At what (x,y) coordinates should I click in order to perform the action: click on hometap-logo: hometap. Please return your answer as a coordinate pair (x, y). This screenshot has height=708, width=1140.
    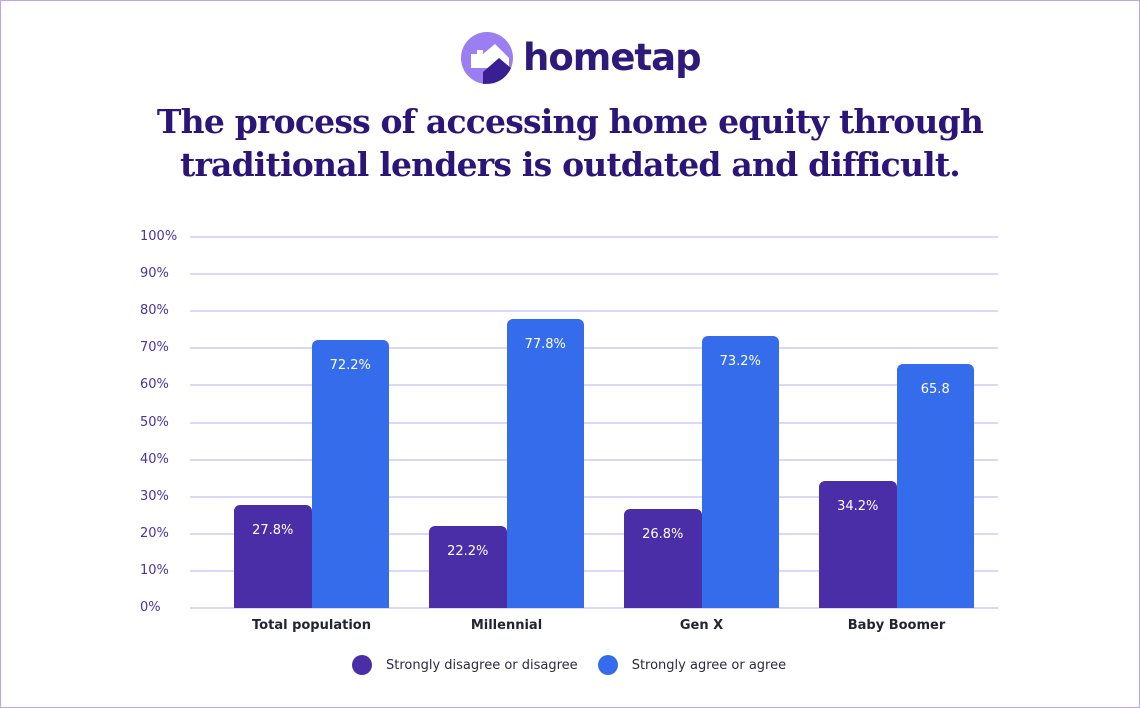
    Looking at the image, I should click on (581, 58).